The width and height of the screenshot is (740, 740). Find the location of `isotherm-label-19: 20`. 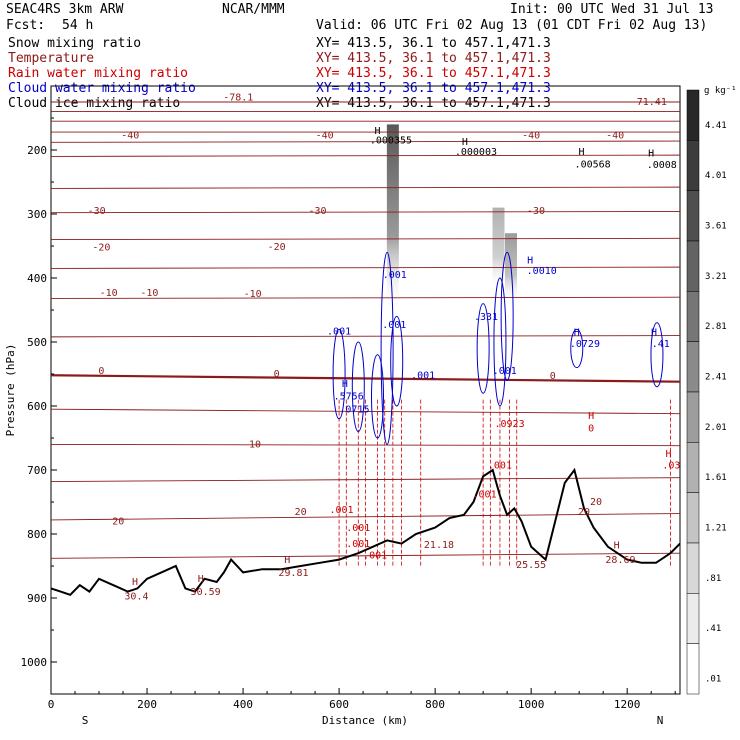

isotherm-label-19: 20 is located at coordinates (301, 512).